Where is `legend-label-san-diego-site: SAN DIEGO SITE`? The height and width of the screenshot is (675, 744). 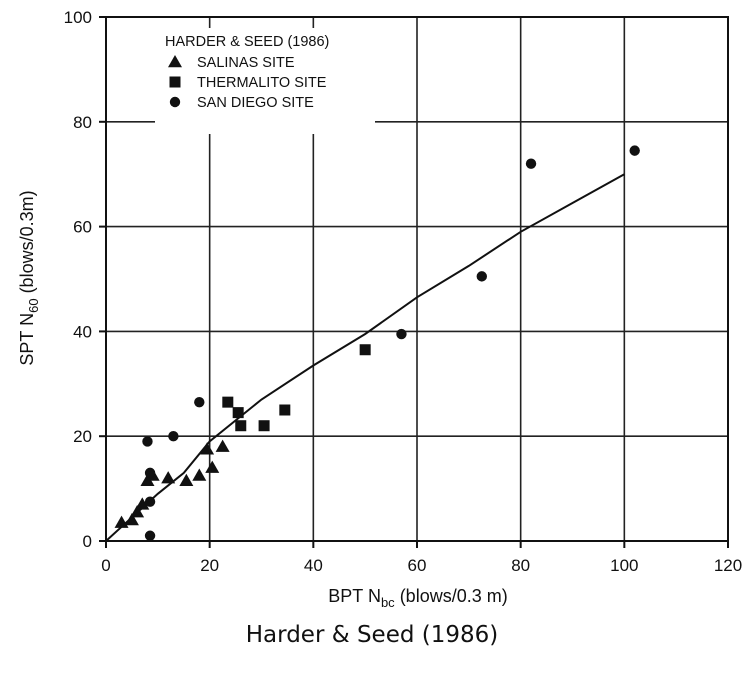
legend-label-san-diego-site: SAN DIEGO SITE is located at coordinates (255, 103).